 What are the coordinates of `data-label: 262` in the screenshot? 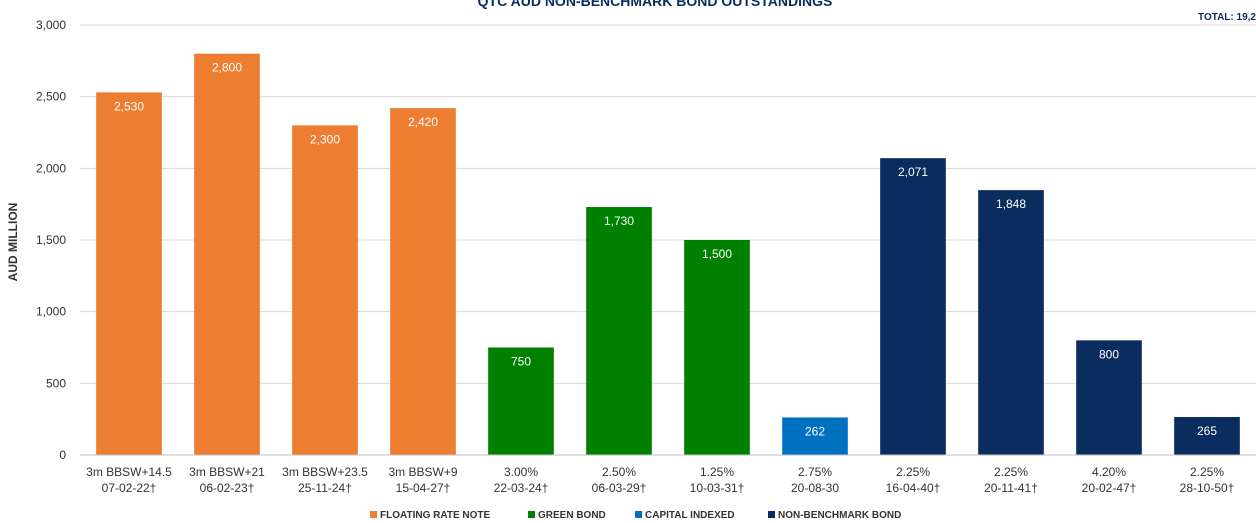 It's located at (815, 431).